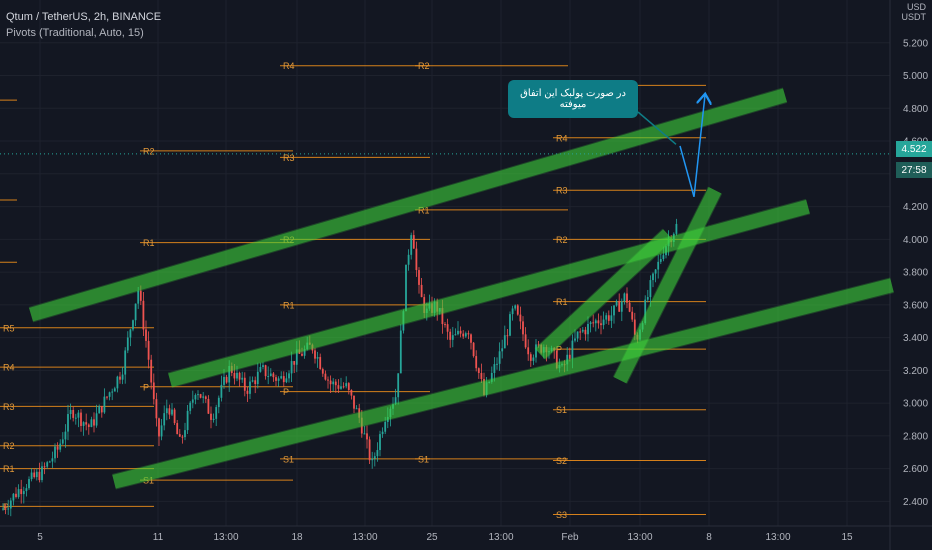  Describe the element at coordinates (75, 33) in the screenshot. I see `indicator-title: Pivots (Traditional, Auto, 15)` at that location.